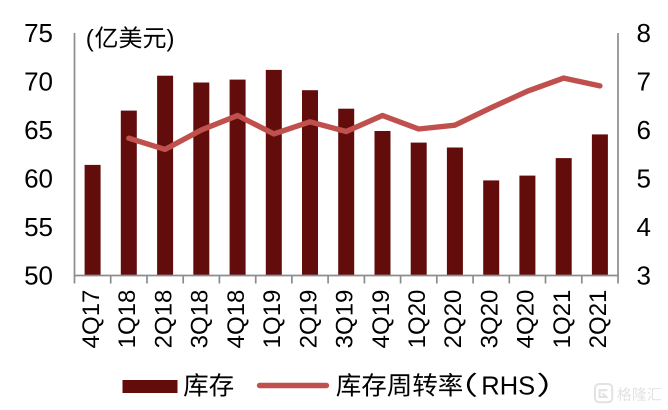  I want to click on svg-text: 5, so click(644, 179).